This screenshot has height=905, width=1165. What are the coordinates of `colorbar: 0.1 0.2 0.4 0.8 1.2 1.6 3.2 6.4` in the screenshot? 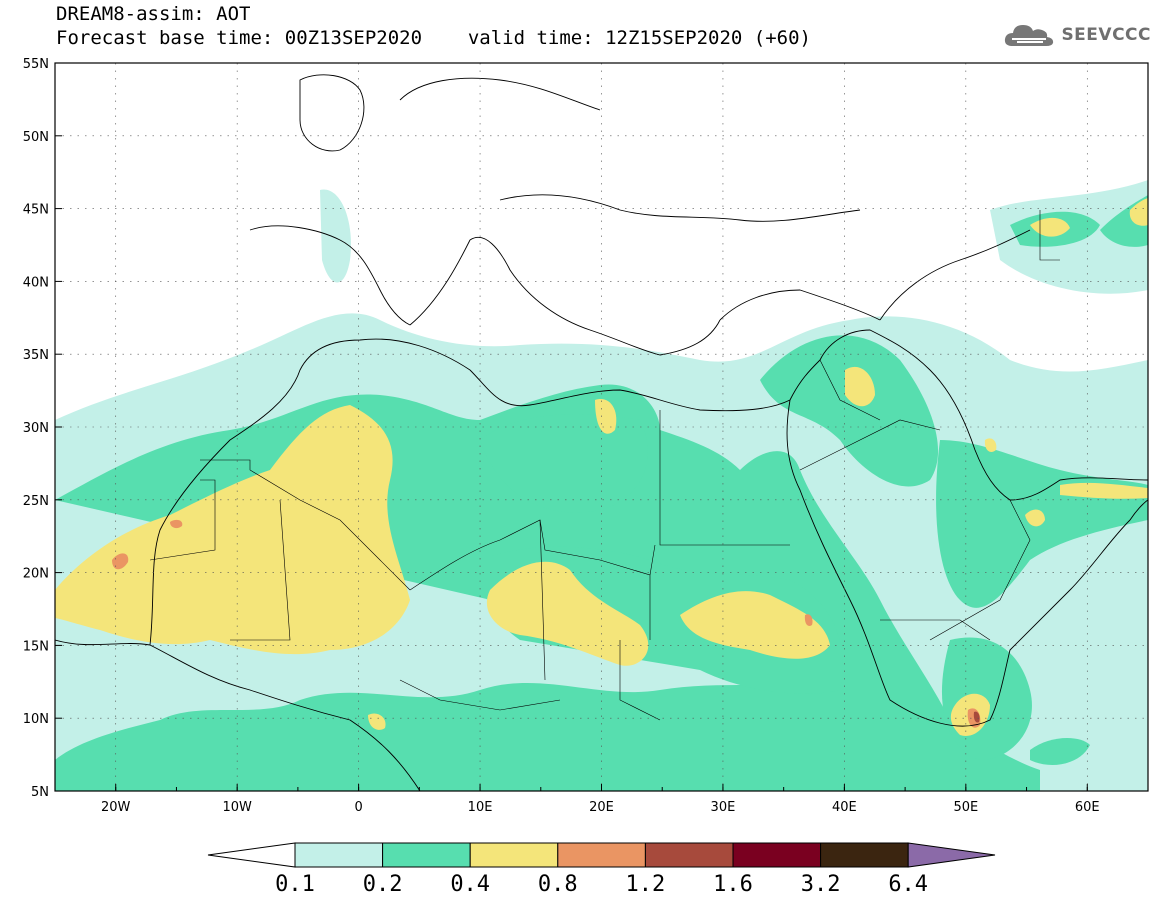 It's located at (601, 869).